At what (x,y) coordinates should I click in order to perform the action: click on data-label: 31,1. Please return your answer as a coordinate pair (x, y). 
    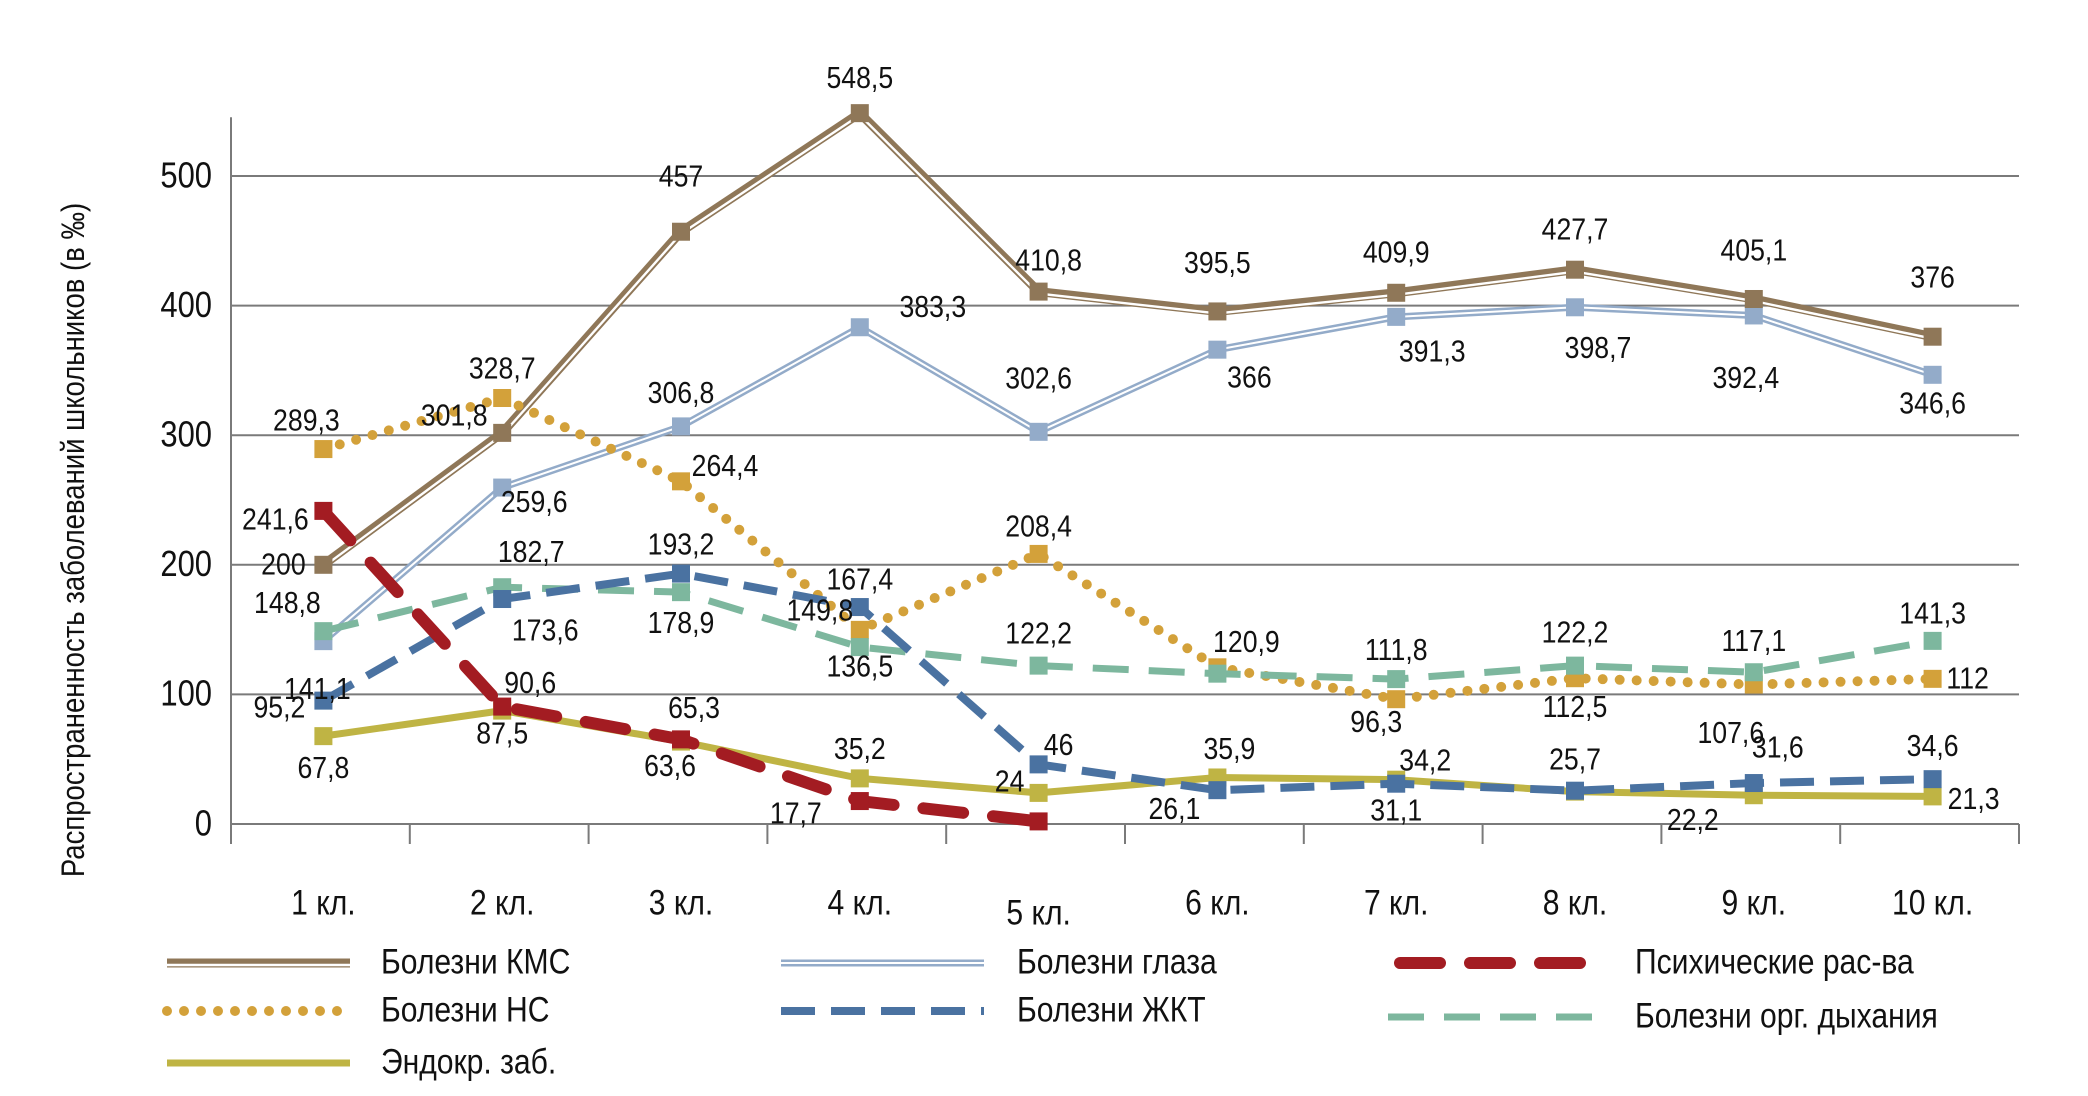
    Looking at the image, I should click on (1396, 811).